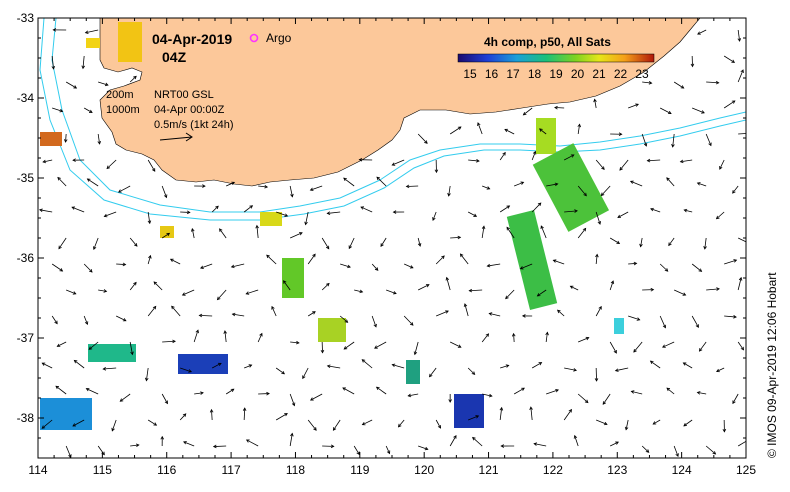 This screenshot has height=492, width=790. Describe the element at coordinates (26, 418) in the screenshot. I see `y-tick-label: -38` at that location.